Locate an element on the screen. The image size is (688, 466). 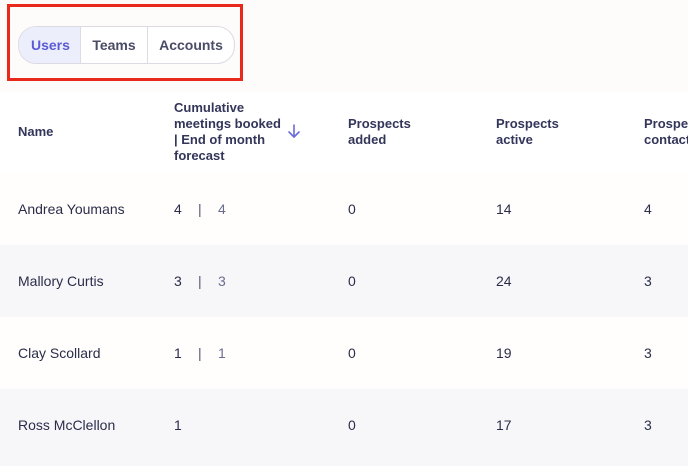
column-header-prospects-added: Prospects added is located at coordinates (379, 131).